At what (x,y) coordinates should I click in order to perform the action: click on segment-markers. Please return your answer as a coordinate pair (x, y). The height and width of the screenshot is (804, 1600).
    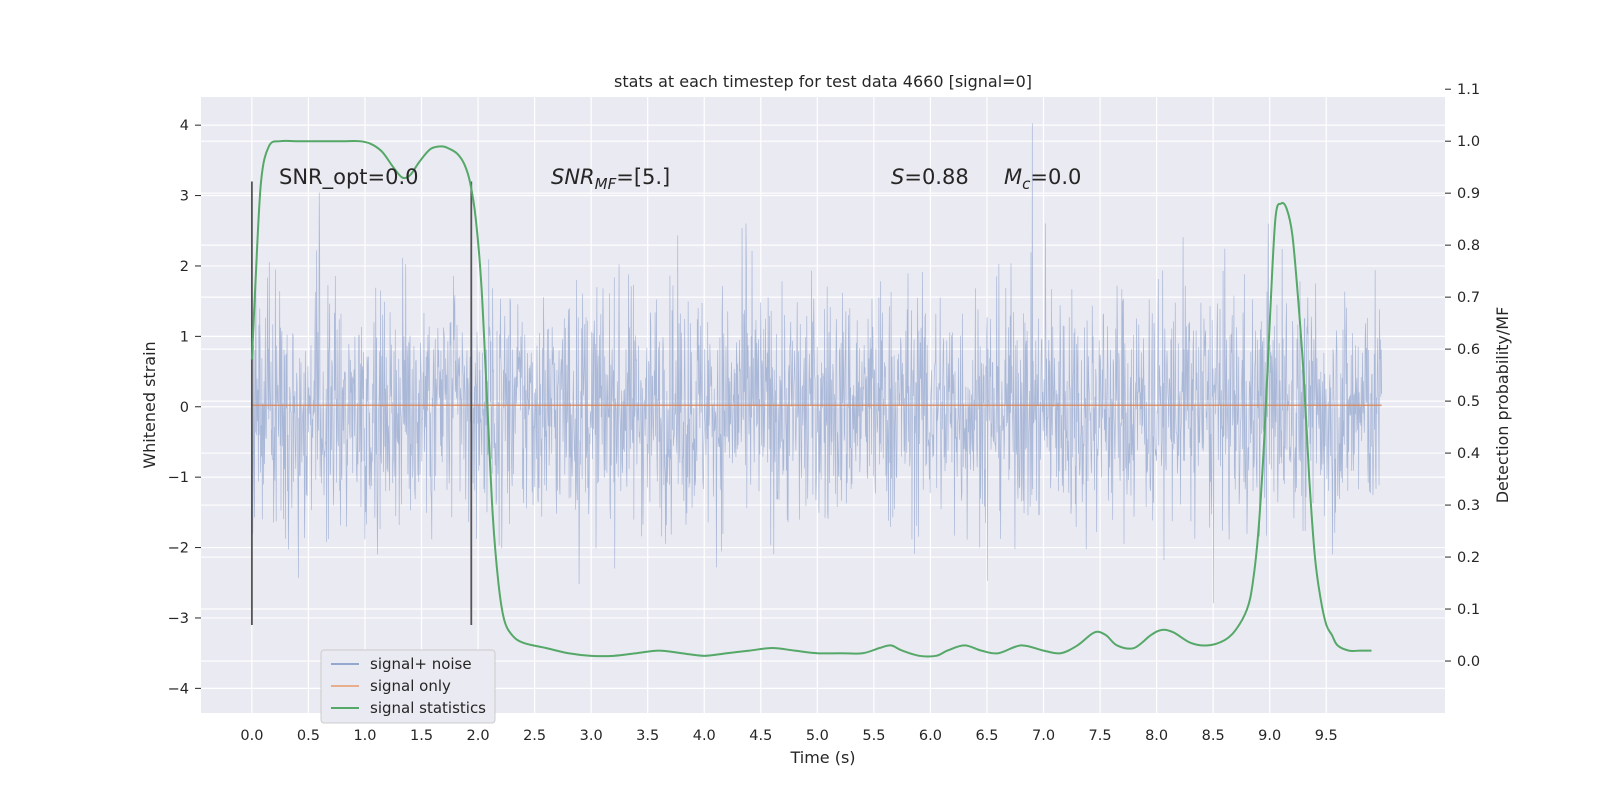
    Looking at the image, I should click on (361, 403).